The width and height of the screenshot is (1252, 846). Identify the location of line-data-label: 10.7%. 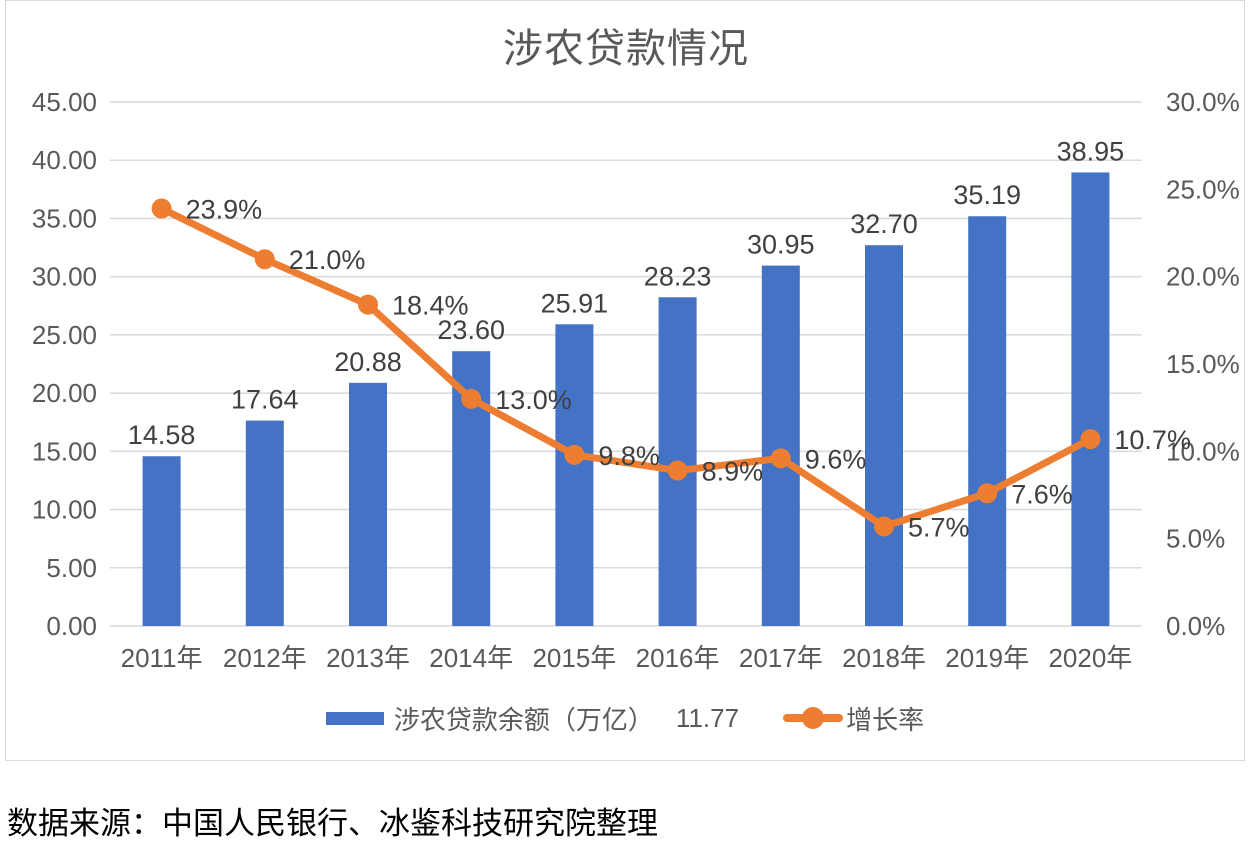
(1152, 440).